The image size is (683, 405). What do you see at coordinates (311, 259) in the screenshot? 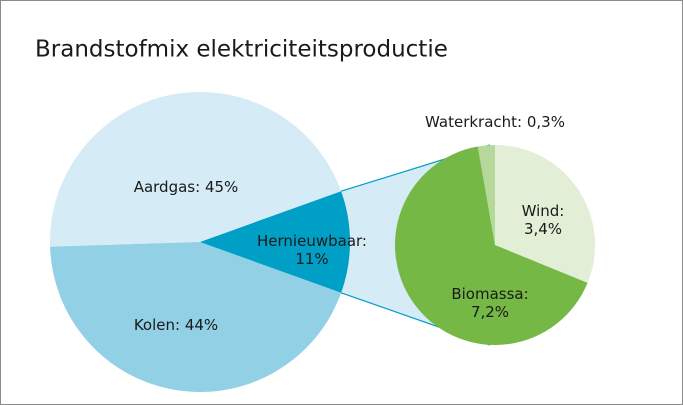
I see `value-label: 11%` at bounding box center [311, 259].